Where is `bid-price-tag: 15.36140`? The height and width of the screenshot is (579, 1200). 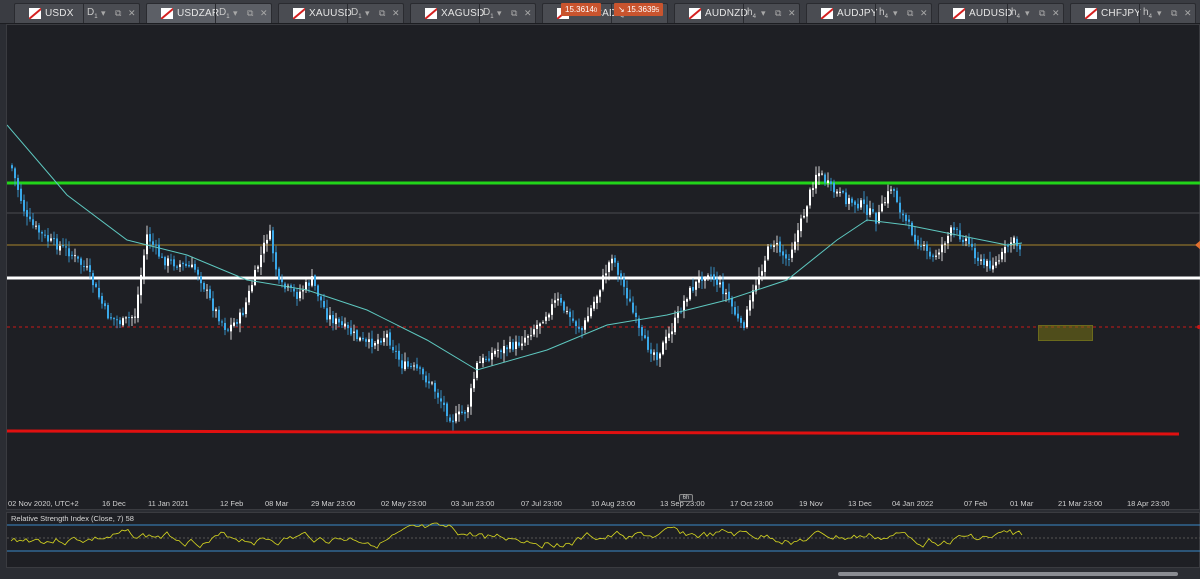 bid-price-tag: 15.36140 is located at coordinates (581, 9).